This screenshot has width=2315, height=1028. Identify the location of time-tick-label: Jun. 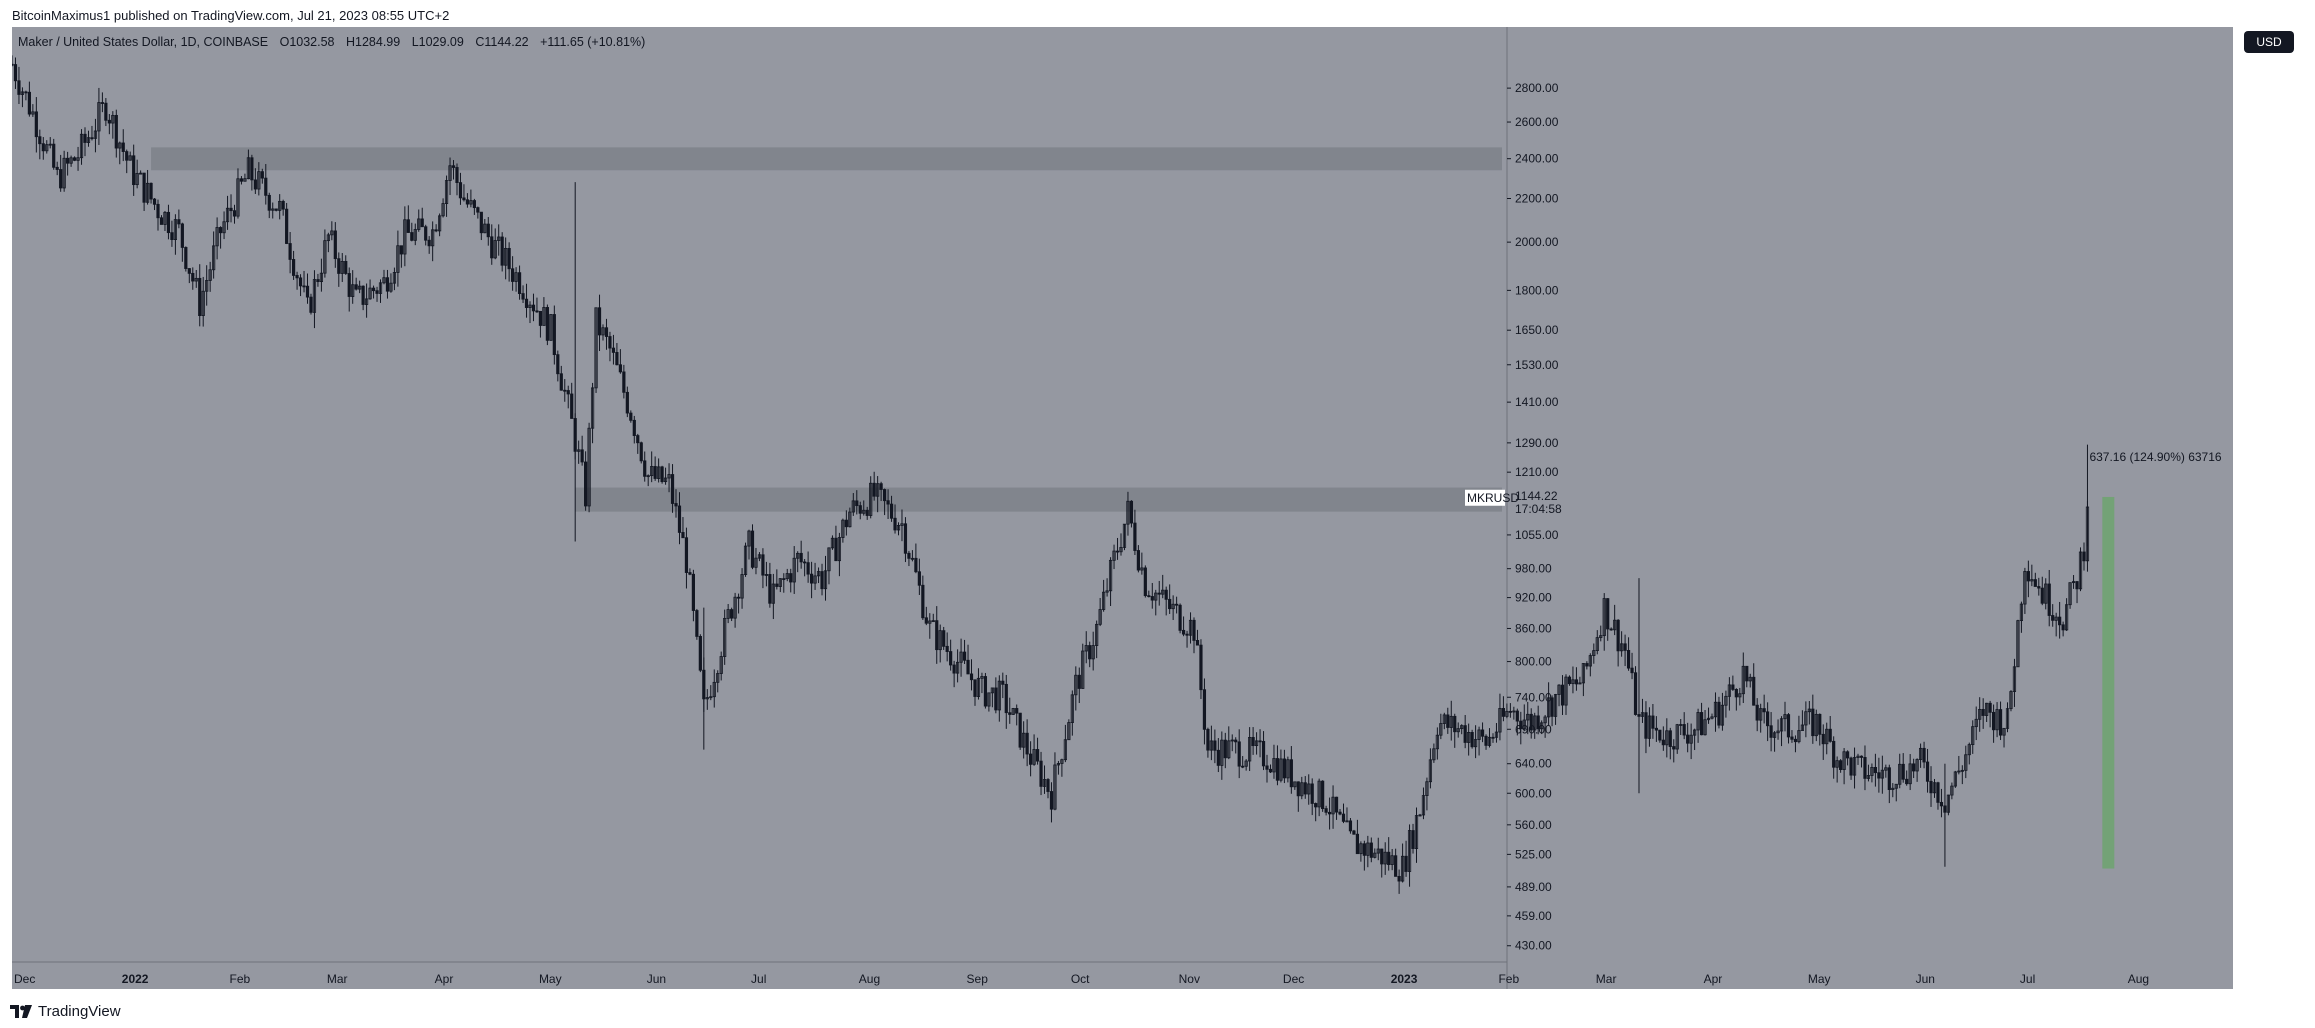
(656, 979).